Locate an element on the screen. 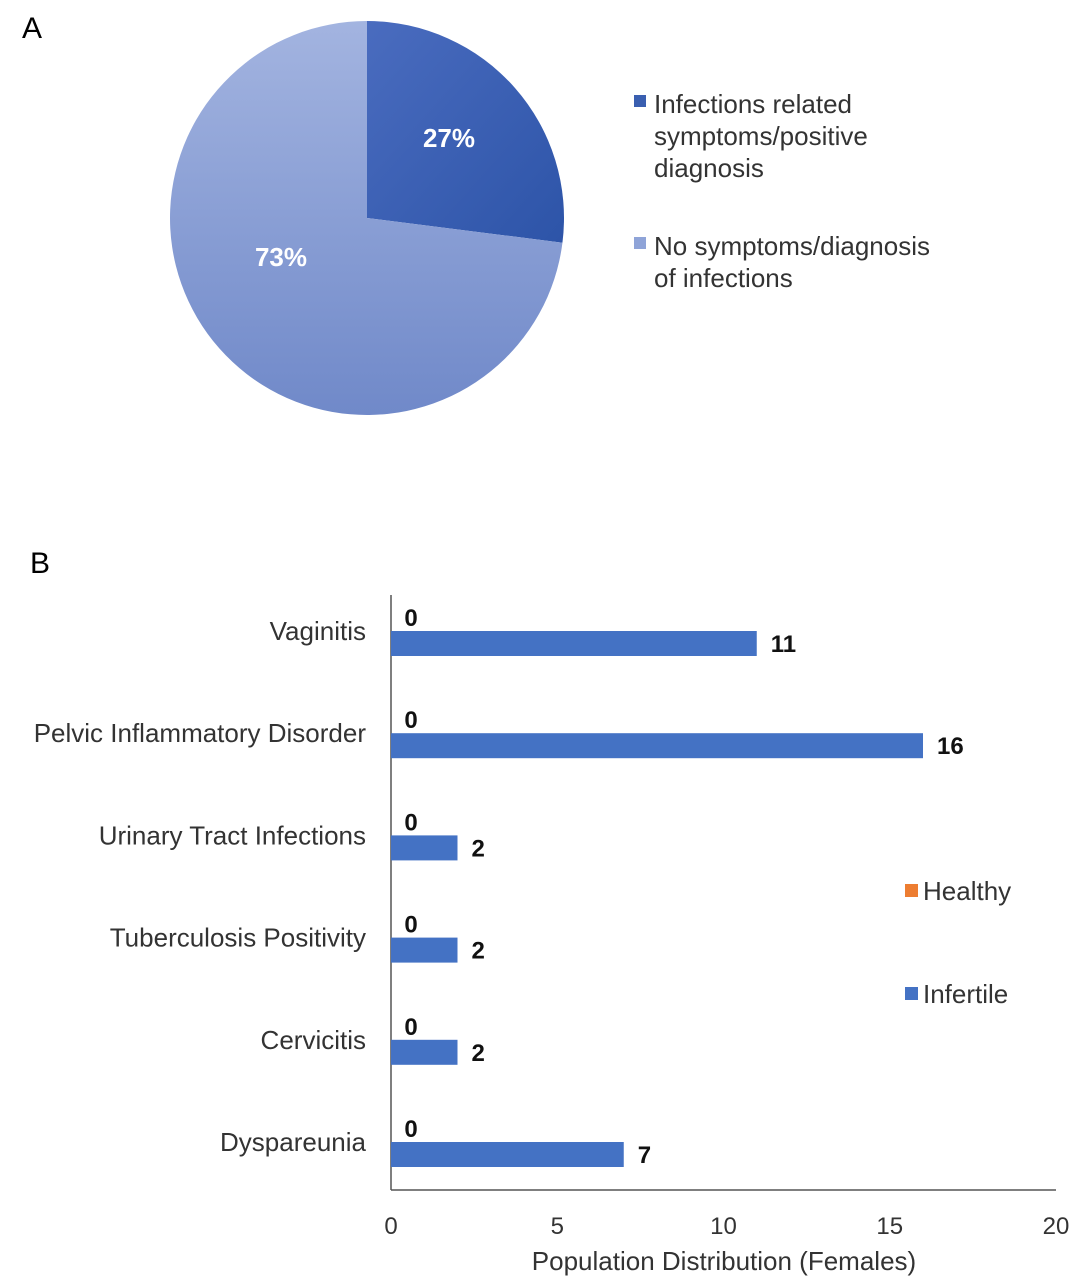 The height and width of the screenshot is (1280, 1084). panel-b-label: B is located at coordinates (40, 563).